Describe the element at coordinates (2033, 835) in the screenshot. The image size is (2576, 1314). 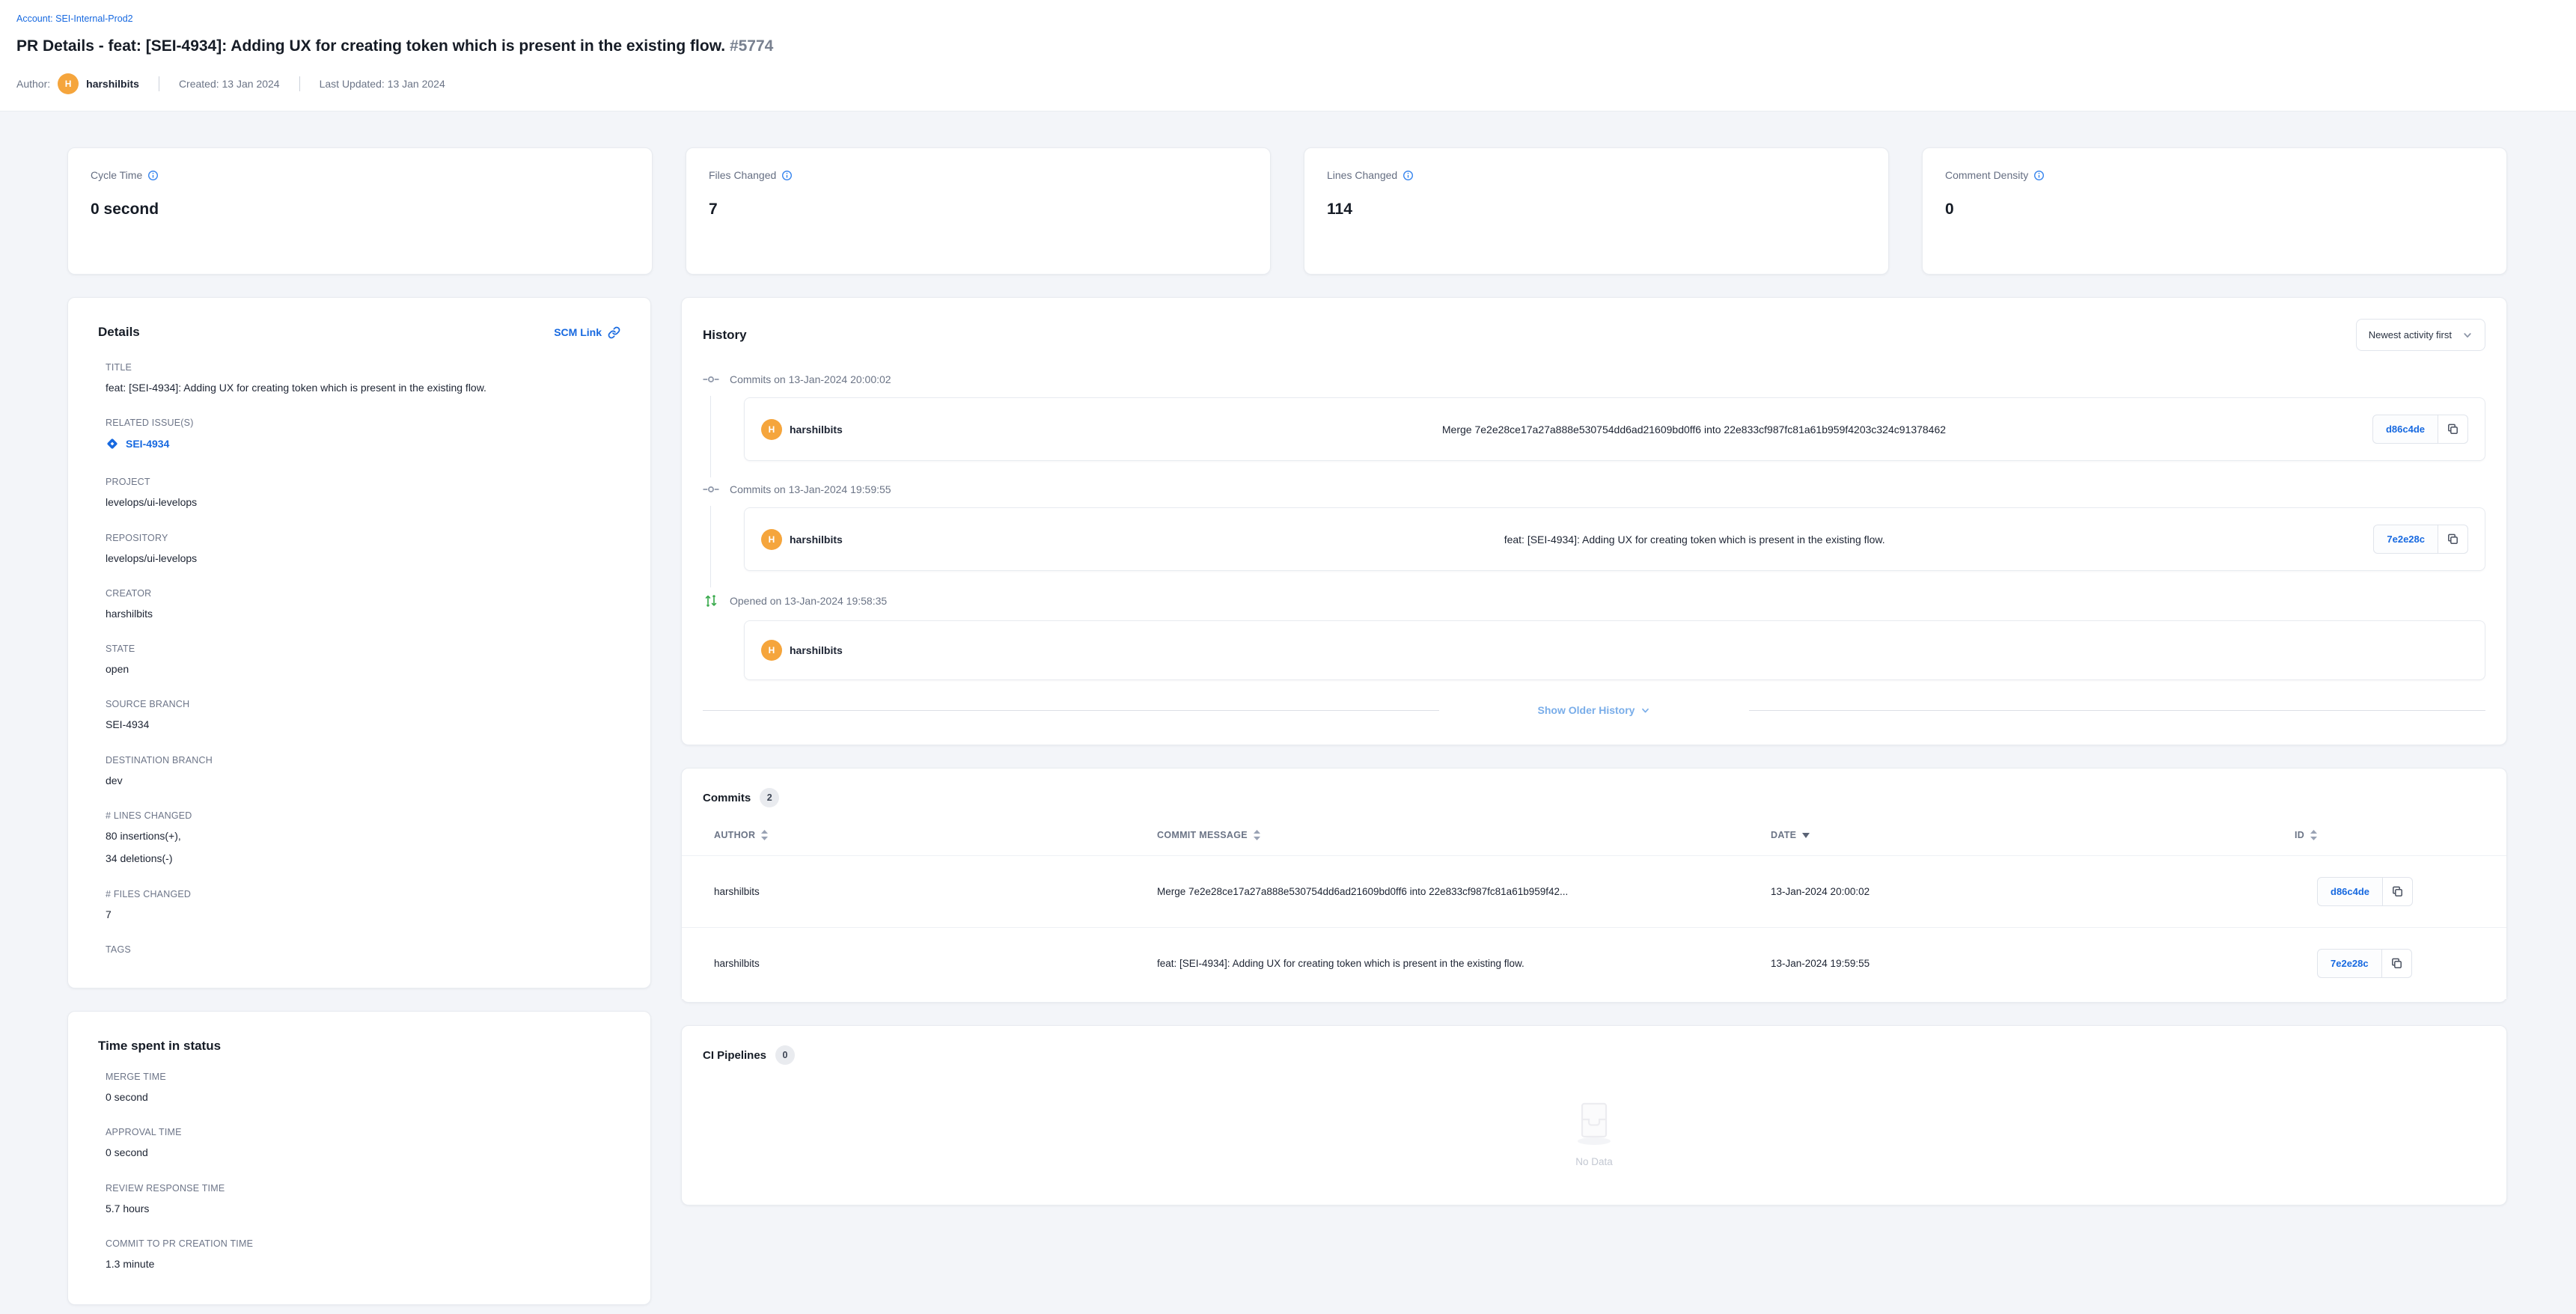
I see `column-header-date: DATE` at that location.